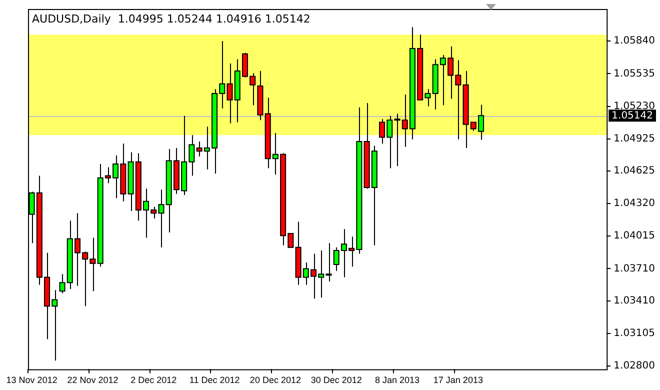  Describe the element at coordinates (214, 380) in the screenshot. I see `x-tick-label: 11 Dec 2012` at that location.